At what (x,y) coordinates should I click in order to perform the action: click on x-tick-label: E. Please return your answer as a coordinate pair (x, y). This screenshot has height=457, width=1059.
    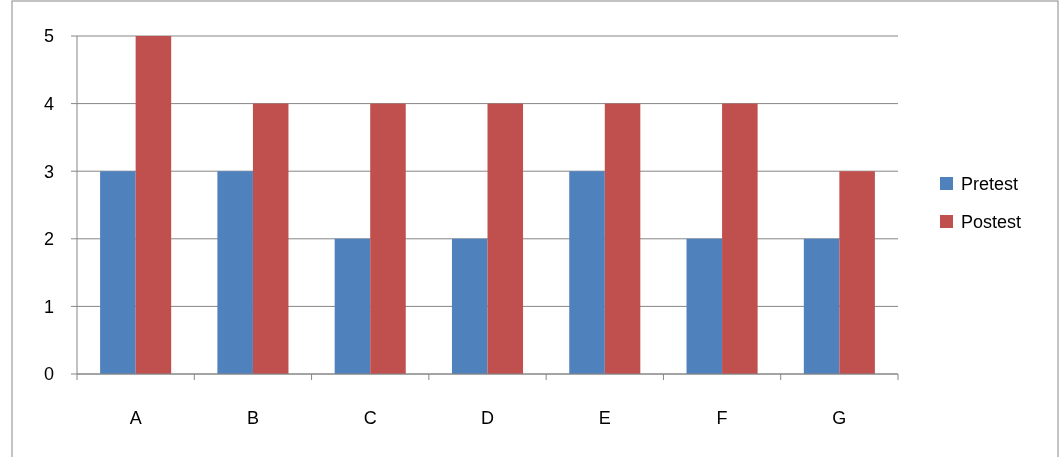
    Looking at the image, I should click on (604, 418).